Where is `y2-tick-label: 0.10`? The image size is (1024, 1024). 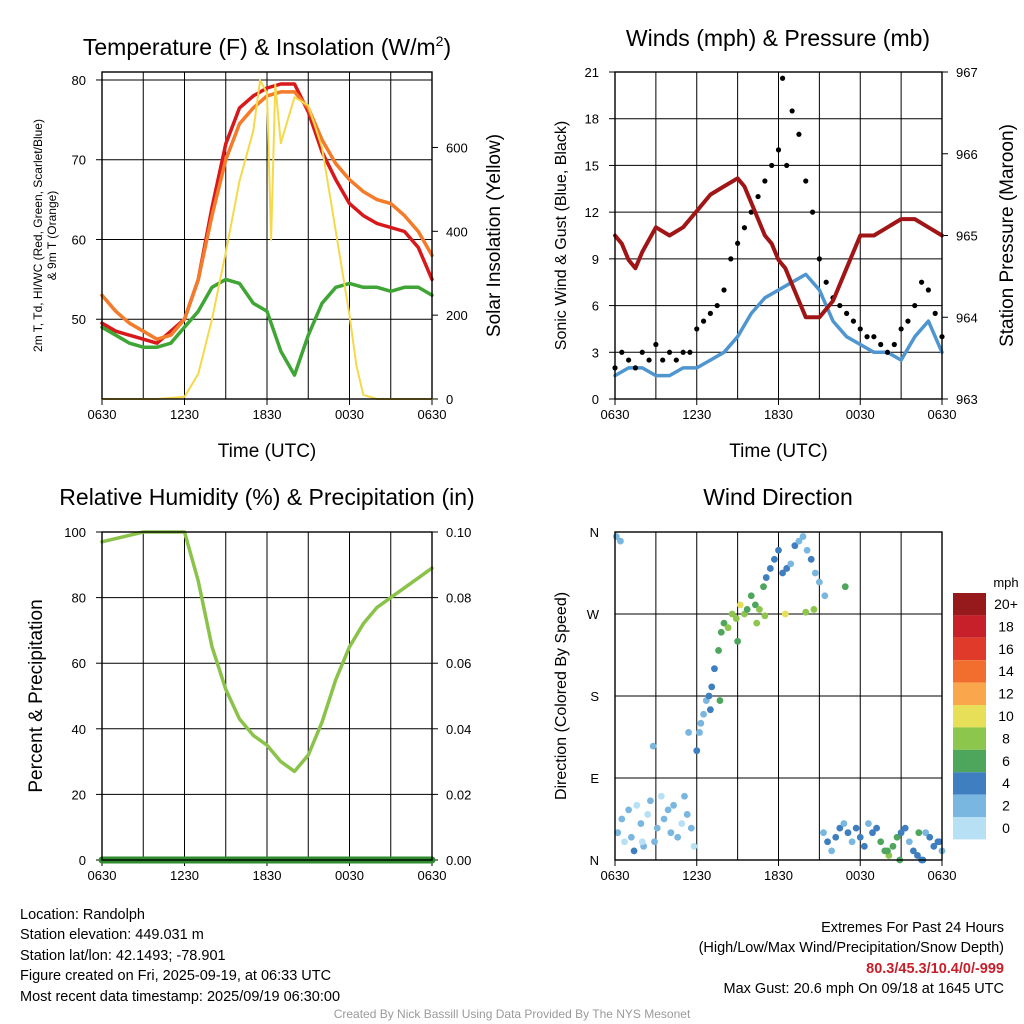
y2-tick-label: 0.10 is located at coordinates (458, 532).